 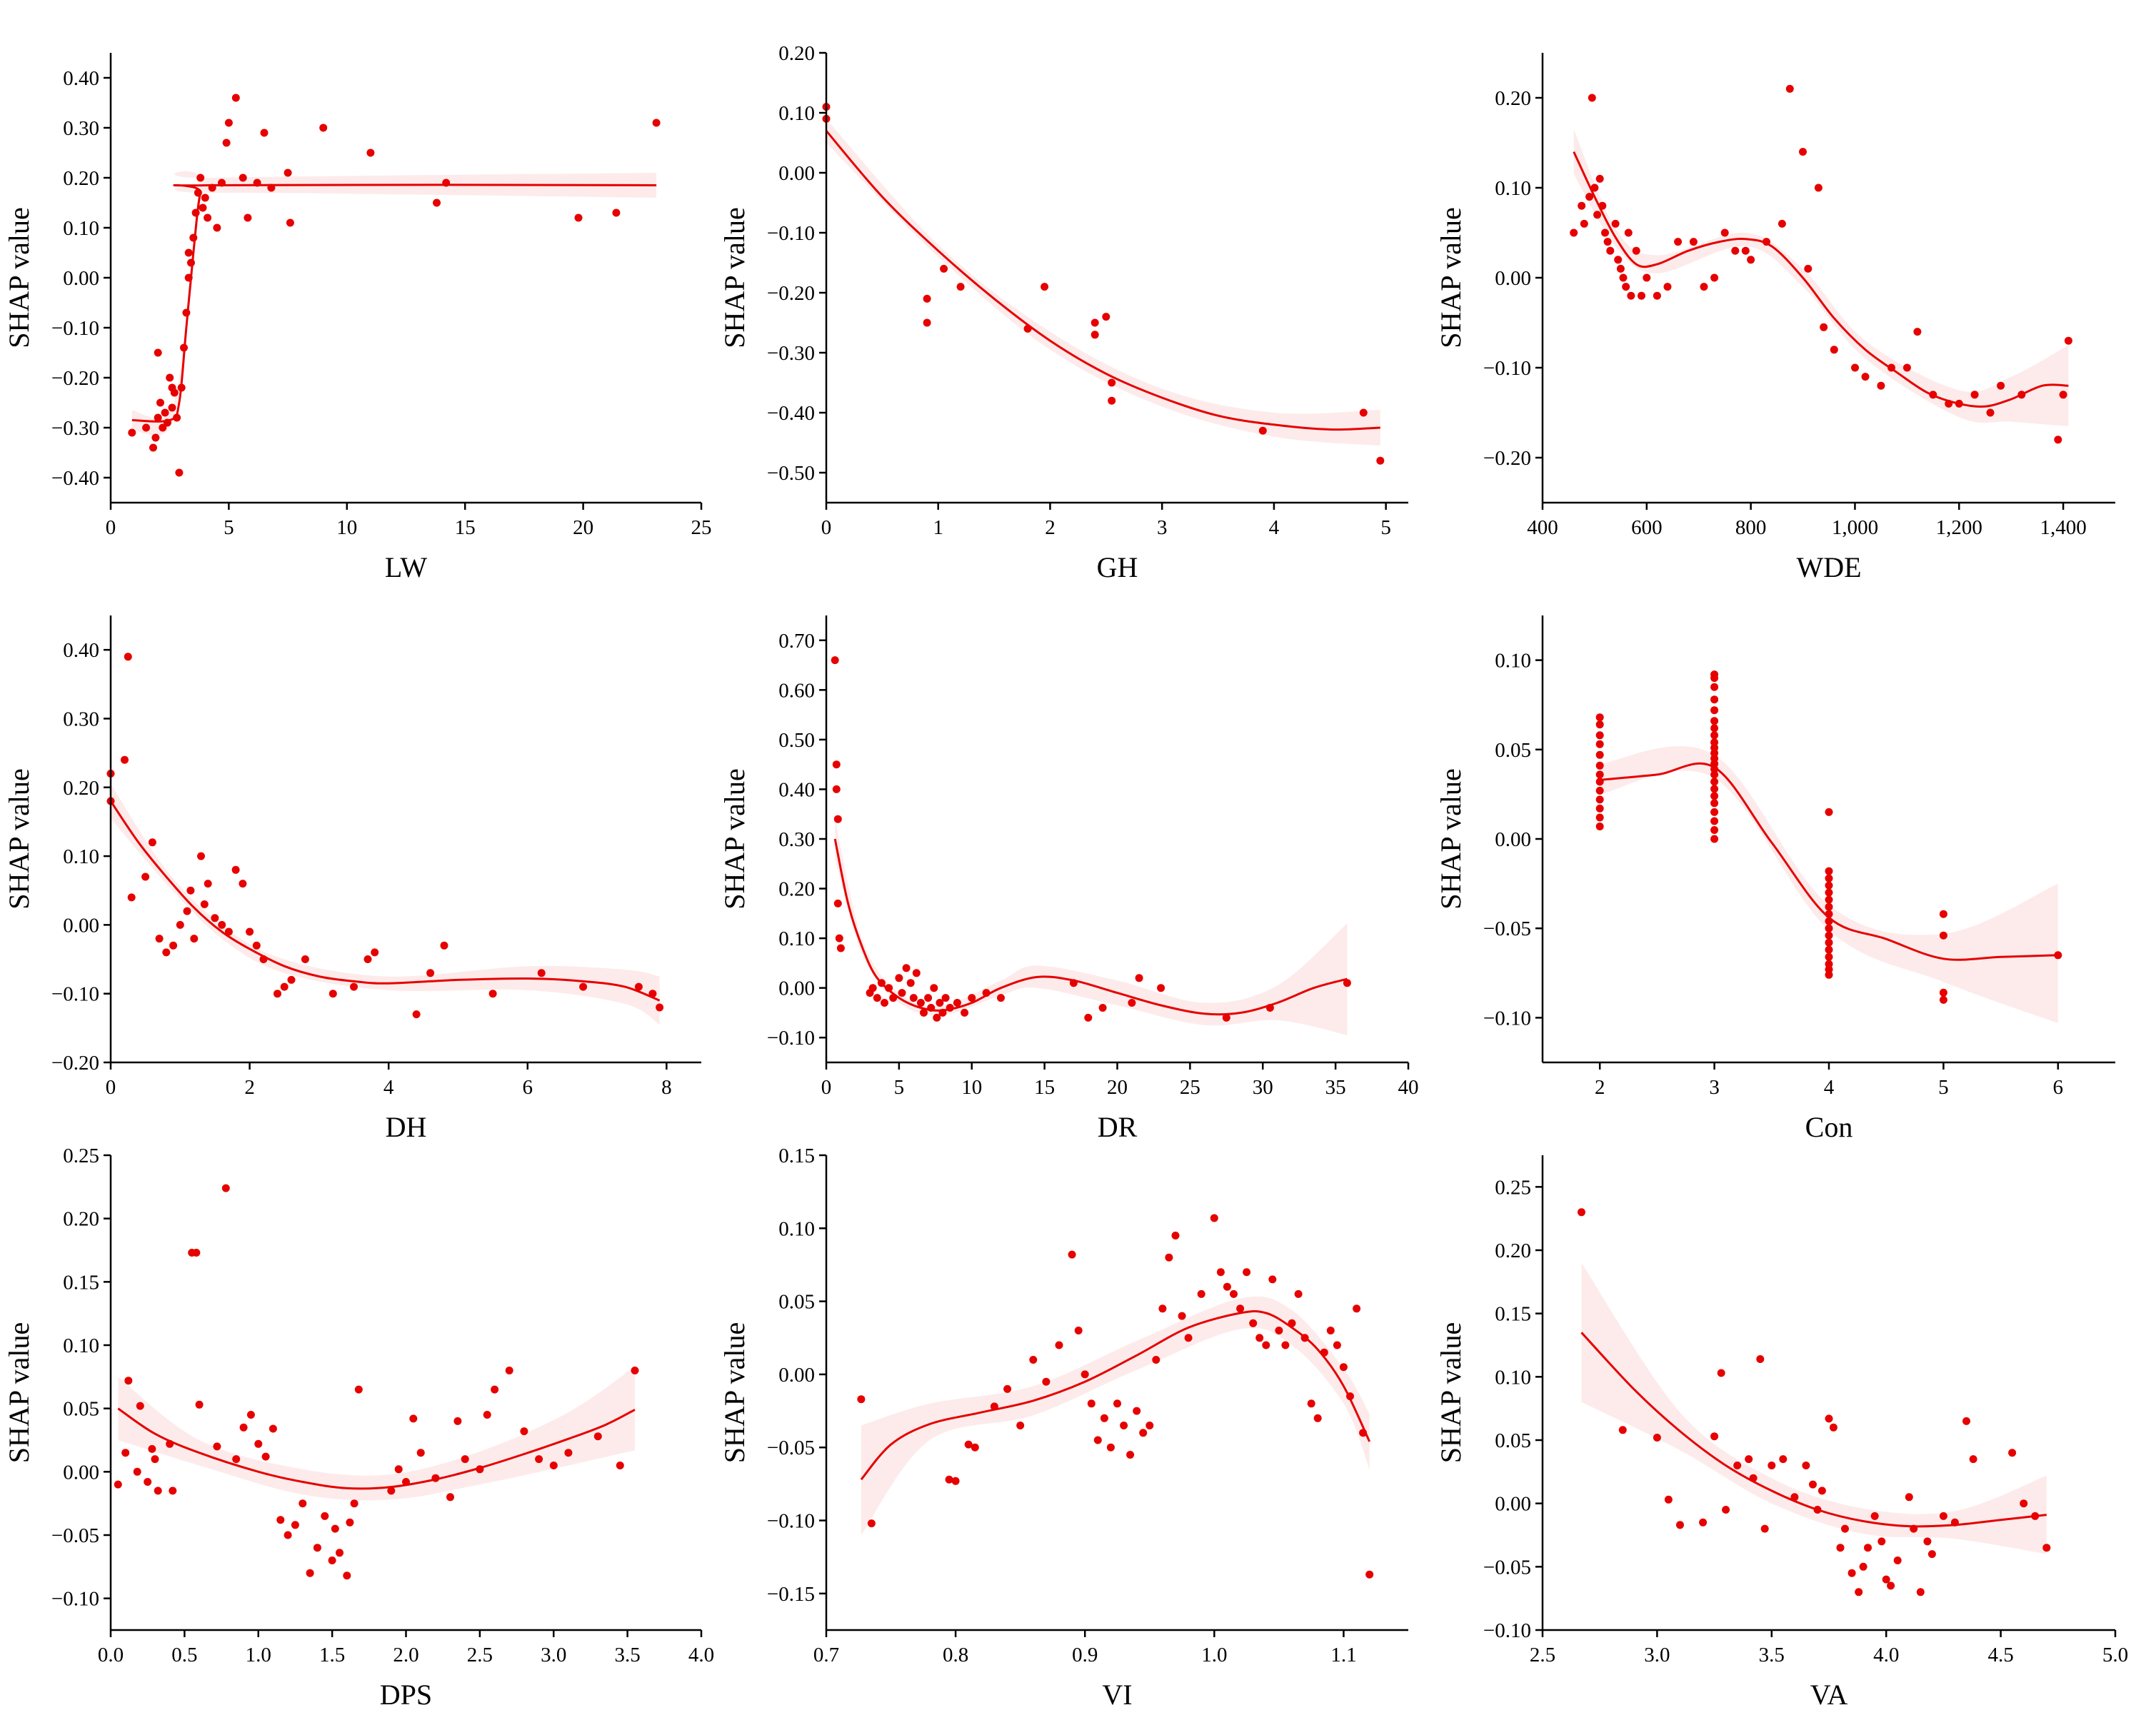 I want to click on con-fit-line, so click(x=1829, y=861).